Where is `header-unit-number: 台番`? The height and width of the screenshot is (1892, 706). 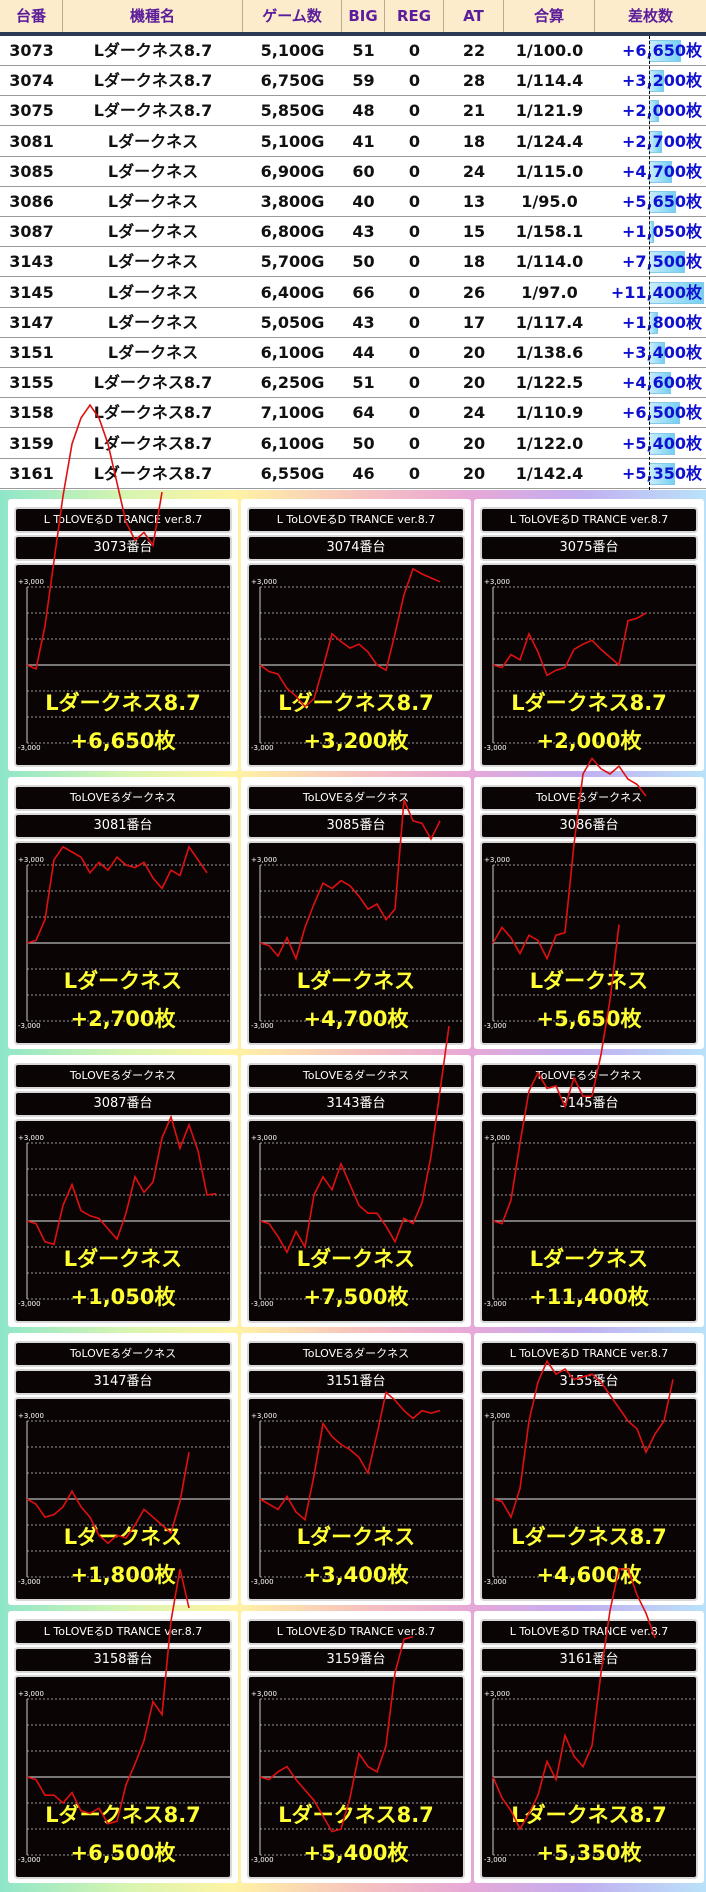
header-unit-number: 台番 is located at coordinates (31, 16).